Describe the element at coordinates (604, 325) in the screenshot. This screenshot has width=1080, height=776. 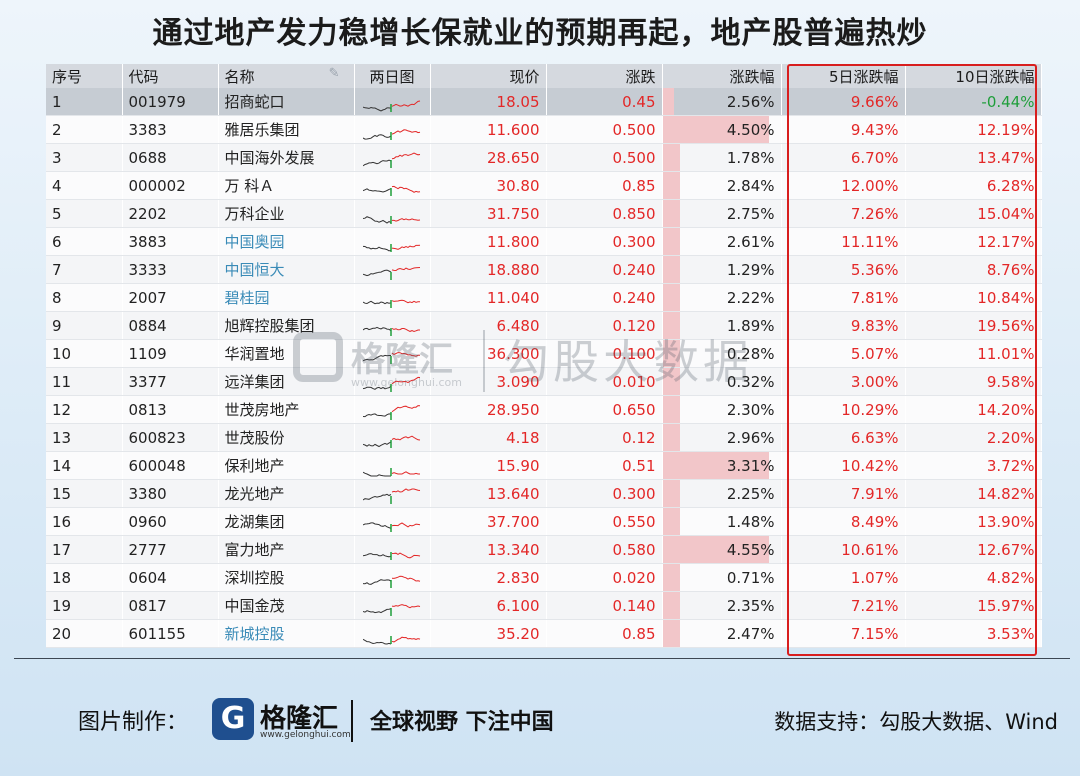
I see `row-change: 0.120` at that location.